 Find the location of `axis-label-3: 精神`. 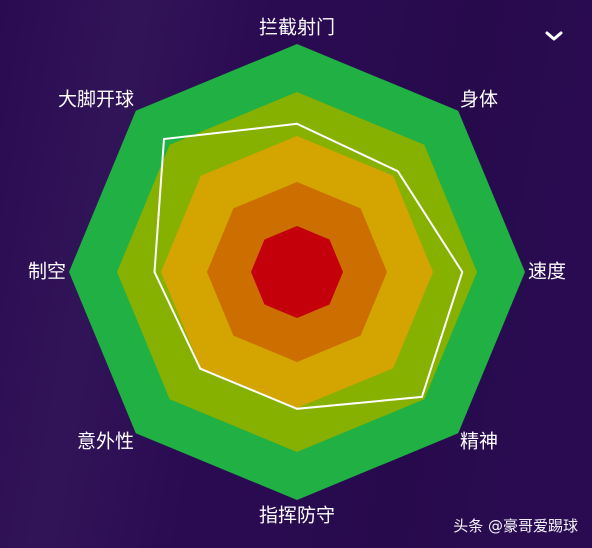

axis-label-3: 精神 is located at coordinates (479, 442).